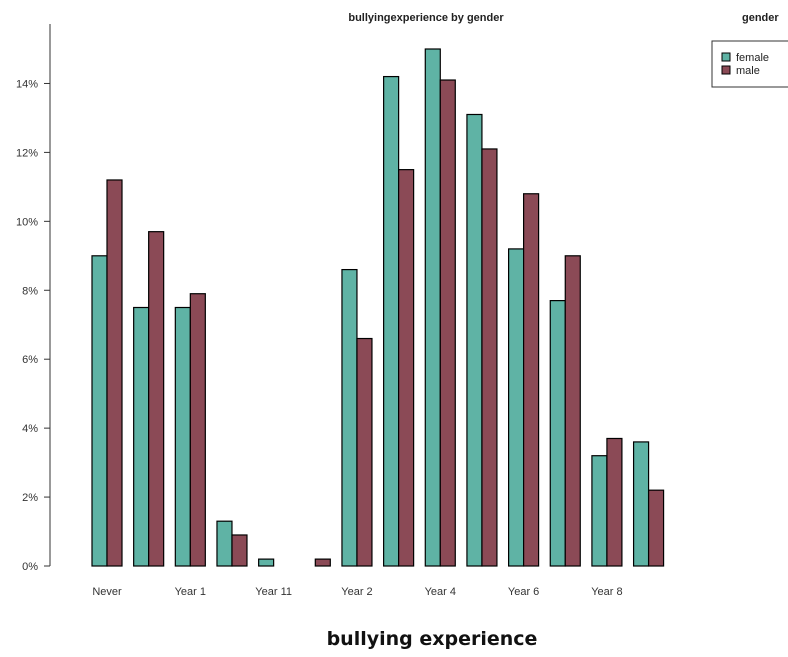  What do you see at coordinates (190, 592) in the screenshot?
I see `x-tick-label: Year 1` at bounding box center [190, 592].